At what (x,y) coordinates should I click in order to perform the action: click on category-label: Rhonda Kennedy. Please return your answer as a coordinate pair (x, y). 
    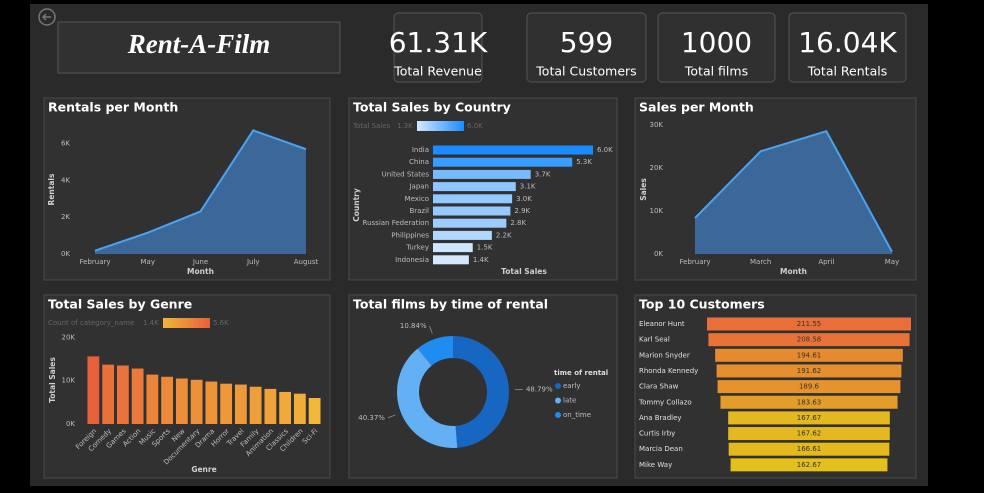
    Looking at the image, I should click on (668, 371).